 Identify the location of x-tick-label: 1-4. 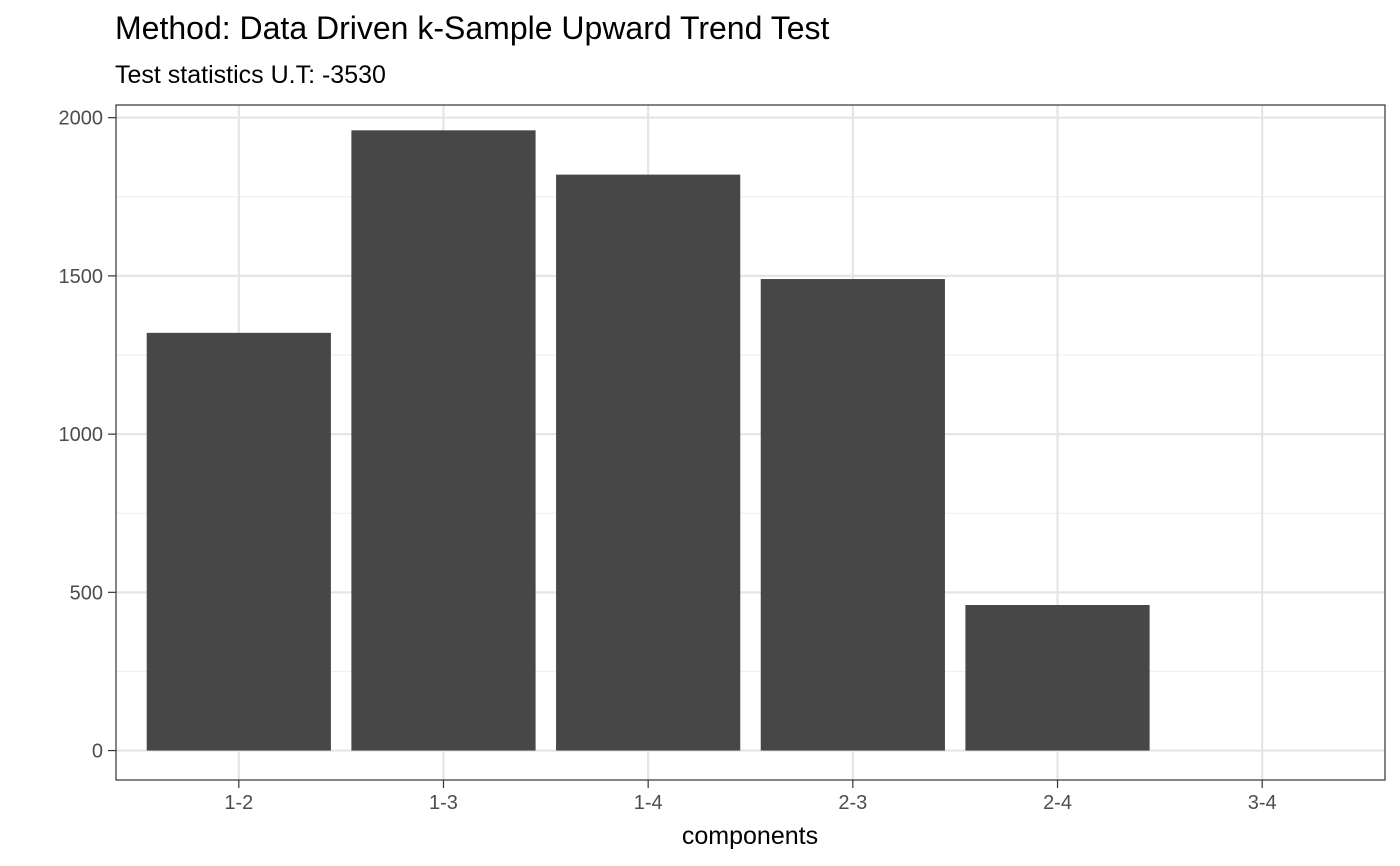
(648, 803).